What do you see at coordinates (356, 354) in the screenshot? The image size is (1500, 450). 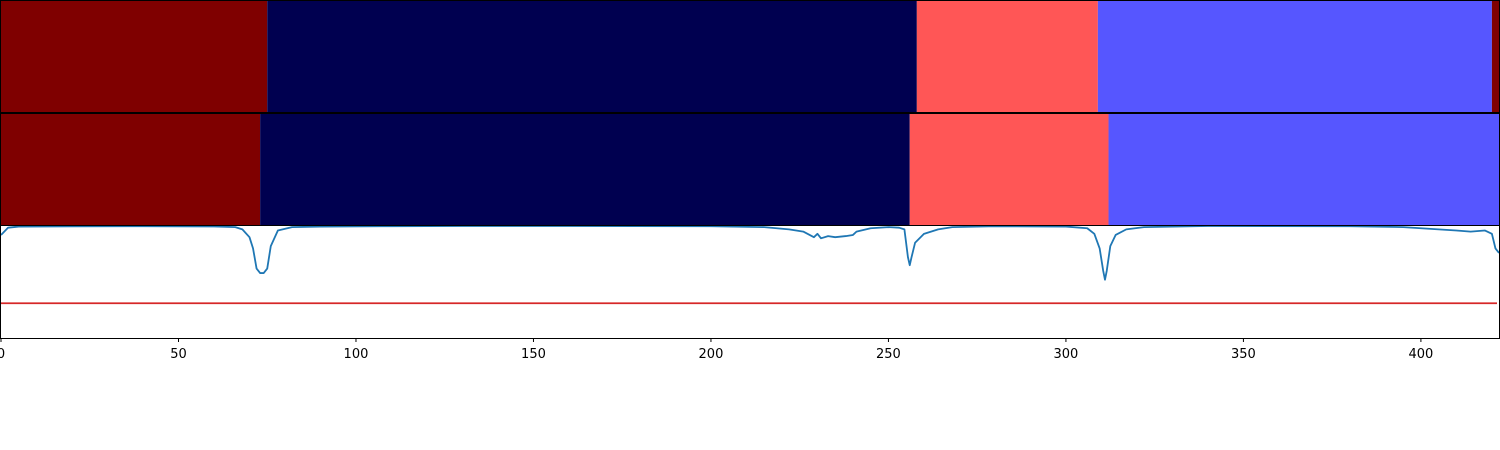 I see `x-tick-label-100: 100` at bounding box center [356, 354].